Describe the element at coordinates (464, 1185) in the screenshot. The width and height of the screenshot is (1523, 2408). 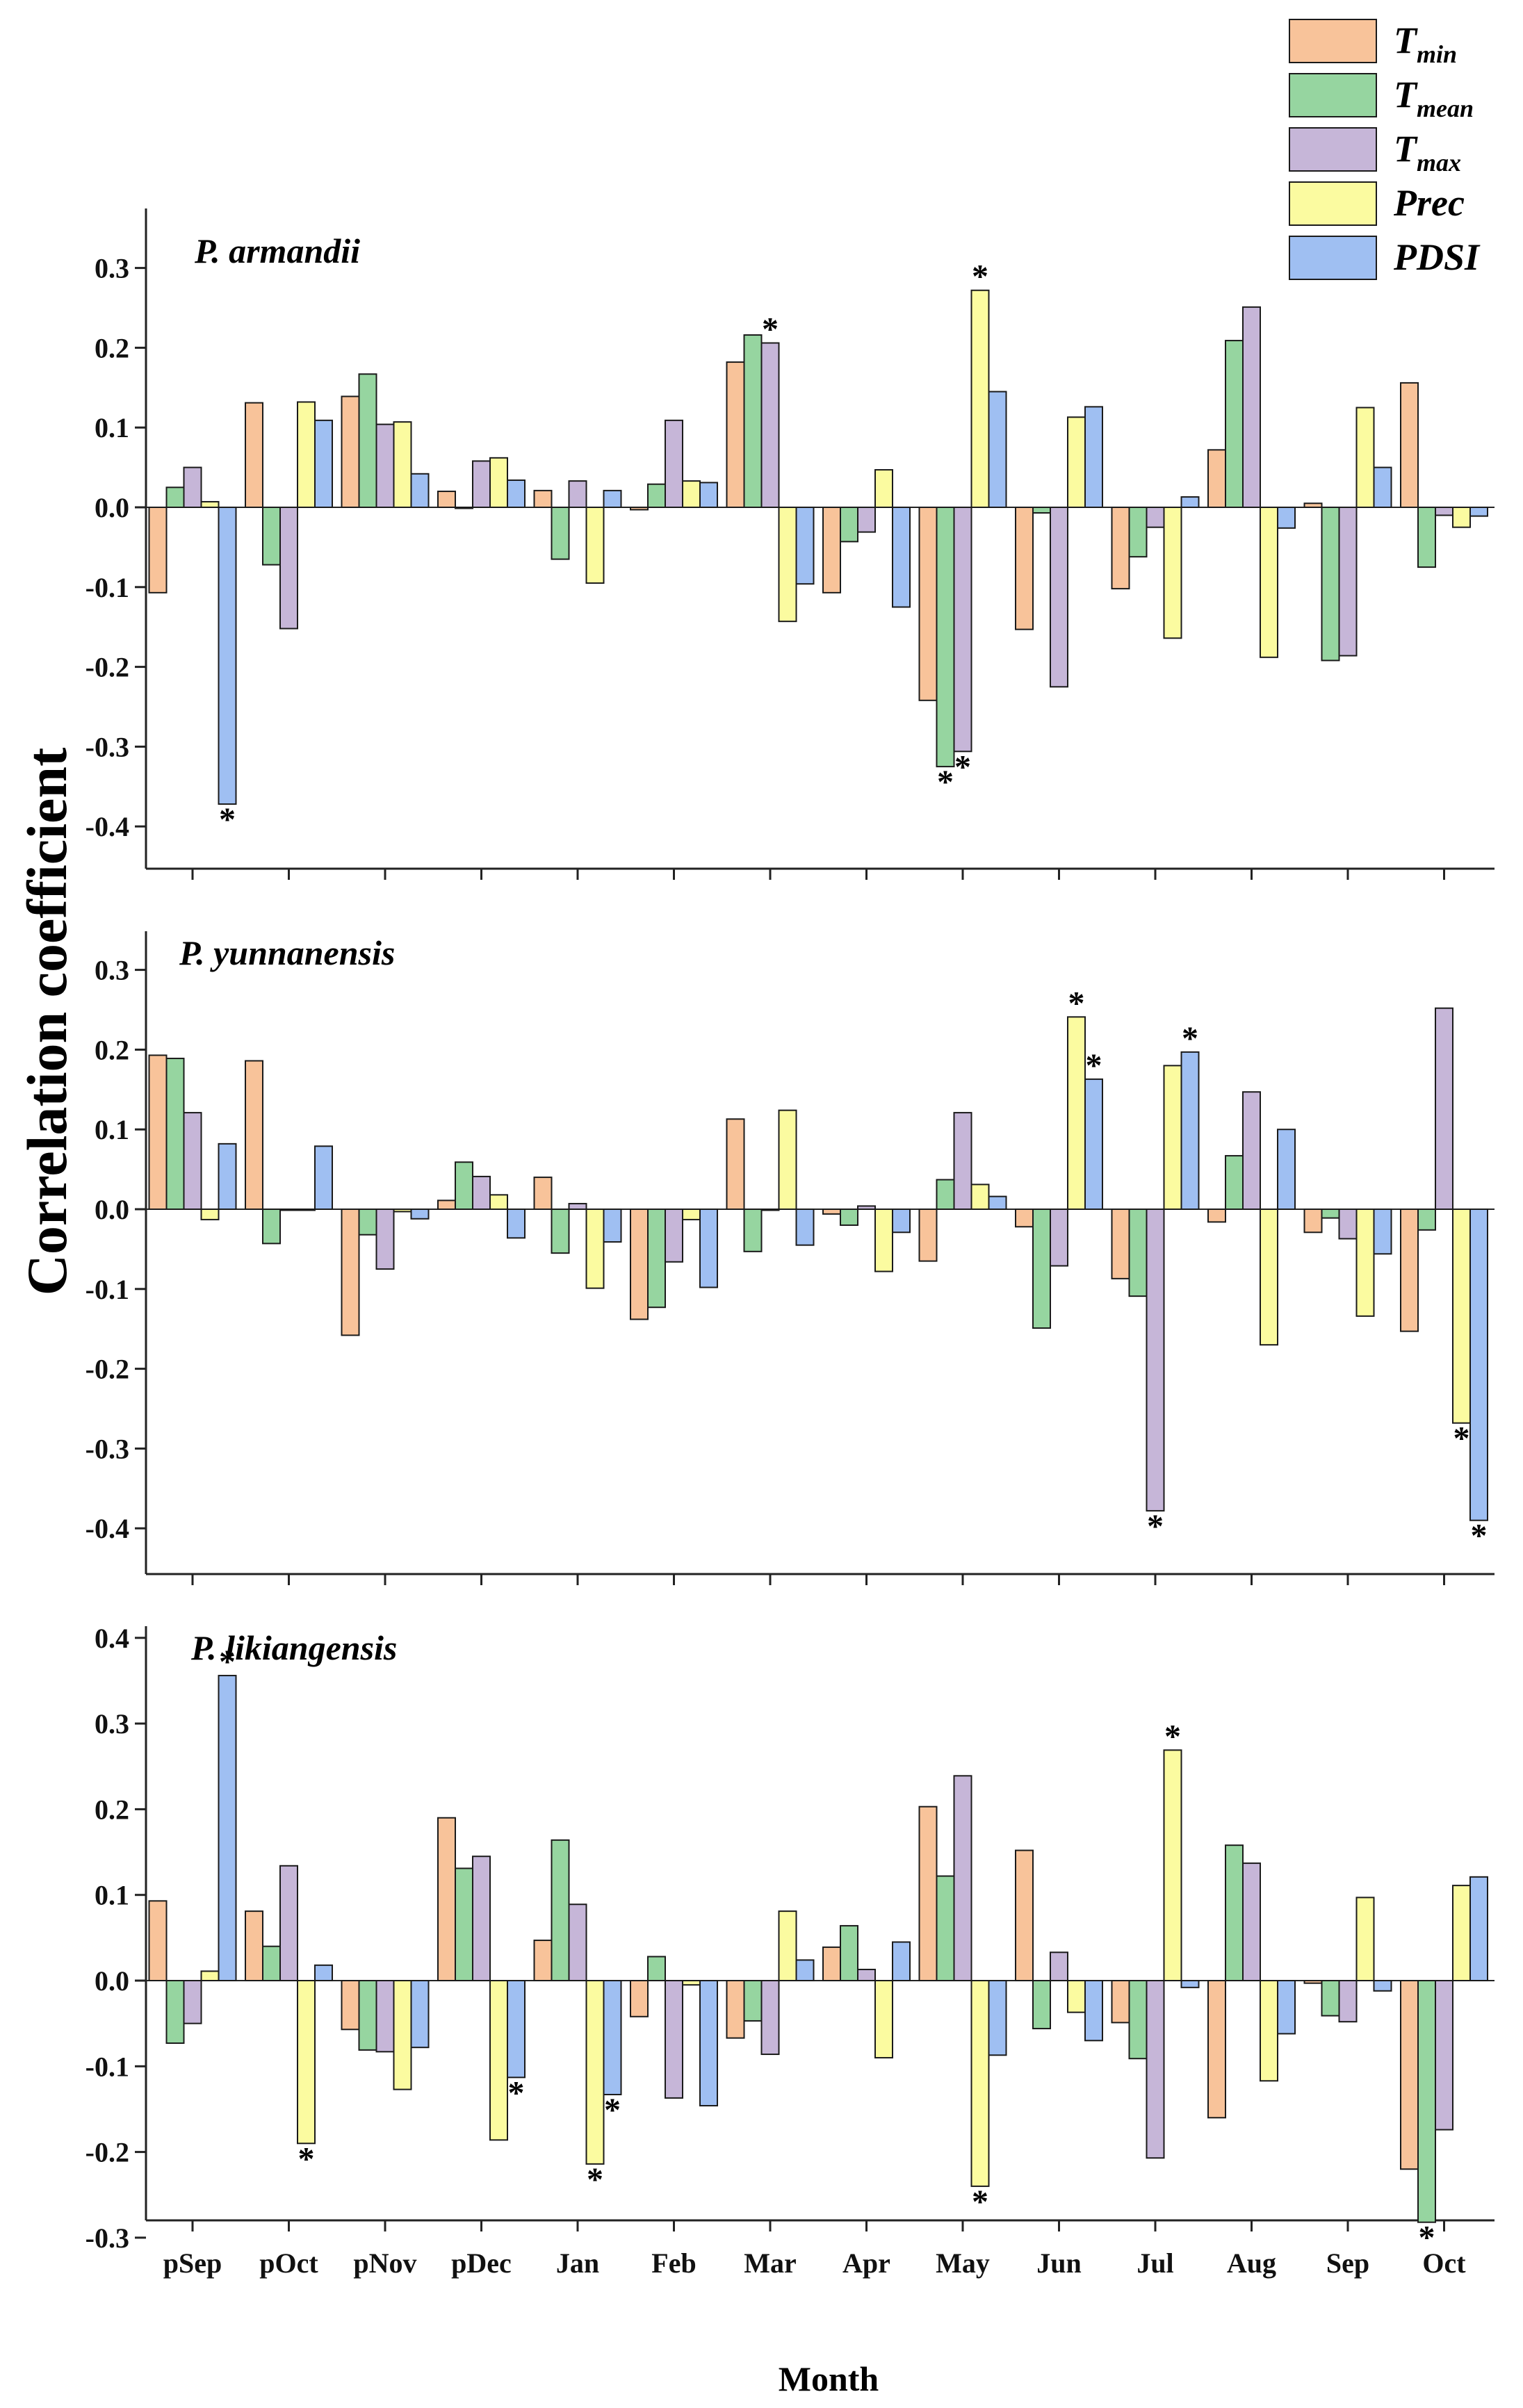
I see `bar-tmean-pdec` at that location.